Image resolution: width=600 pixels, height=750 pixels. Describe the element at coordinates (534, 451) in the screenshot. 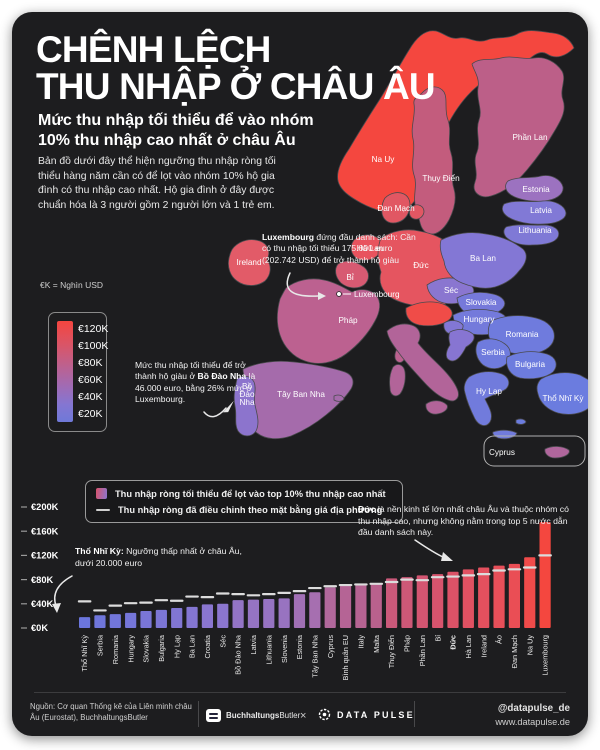

I see `cyprus-inset-box` at that location.